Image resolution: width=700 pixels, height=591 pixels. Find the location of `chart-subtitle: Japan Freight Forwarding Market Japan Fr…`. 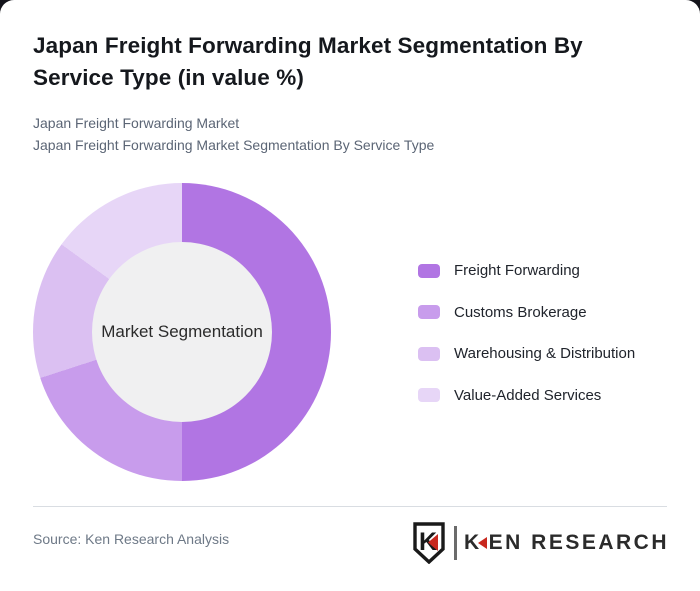

chart-subtitle: Japan Freight Forwarding Market Japan Fr… is located at coordinates (233, 134).